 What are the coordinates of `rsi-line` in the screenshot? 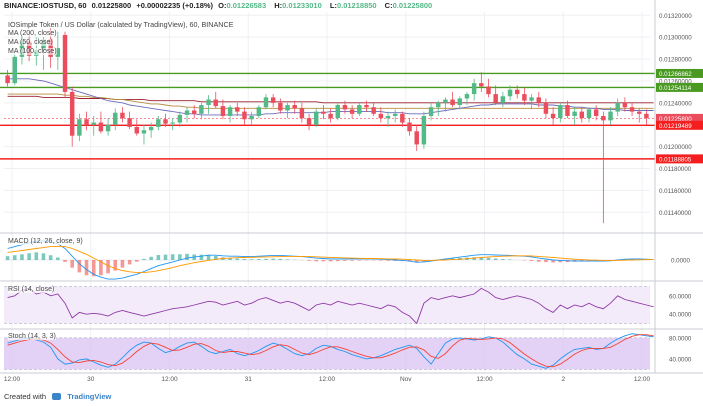 It's located at (330, 306).